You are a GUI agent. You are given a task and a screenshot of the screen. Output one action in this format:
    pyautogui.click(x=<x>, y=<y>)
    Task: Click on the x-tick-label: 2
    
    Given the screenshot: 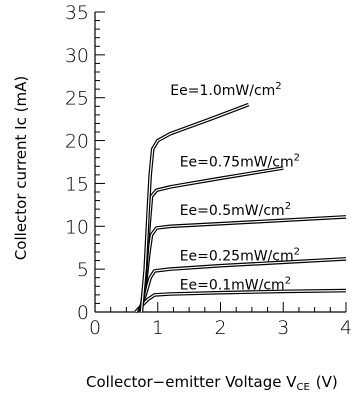 What is the action you would take?
    pyautogui.click(x=220, y=328)
    